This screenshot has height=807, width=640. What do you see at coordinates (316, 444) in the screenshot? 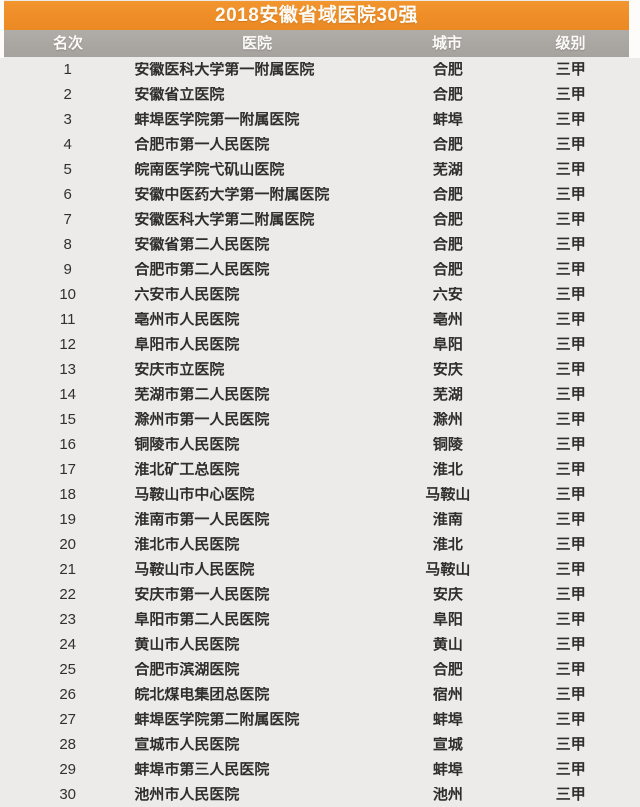
I see `table-row: 16 铜陵市人民医院 铜陵 三甲` at bounding box center [316, 444].